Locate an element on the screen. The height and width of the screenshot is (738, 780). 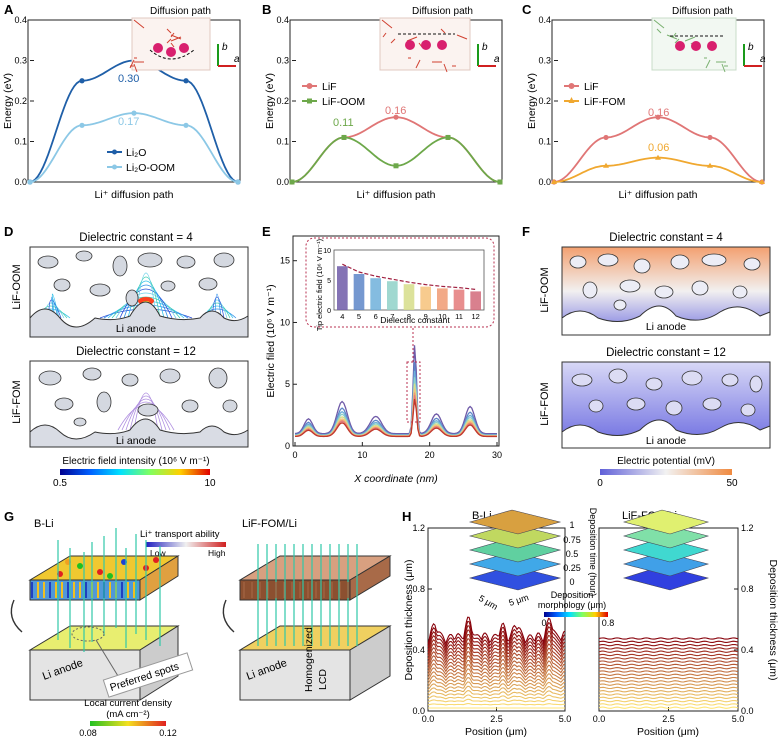
bar-category-label: 5 is located at coordinates (359, 316).